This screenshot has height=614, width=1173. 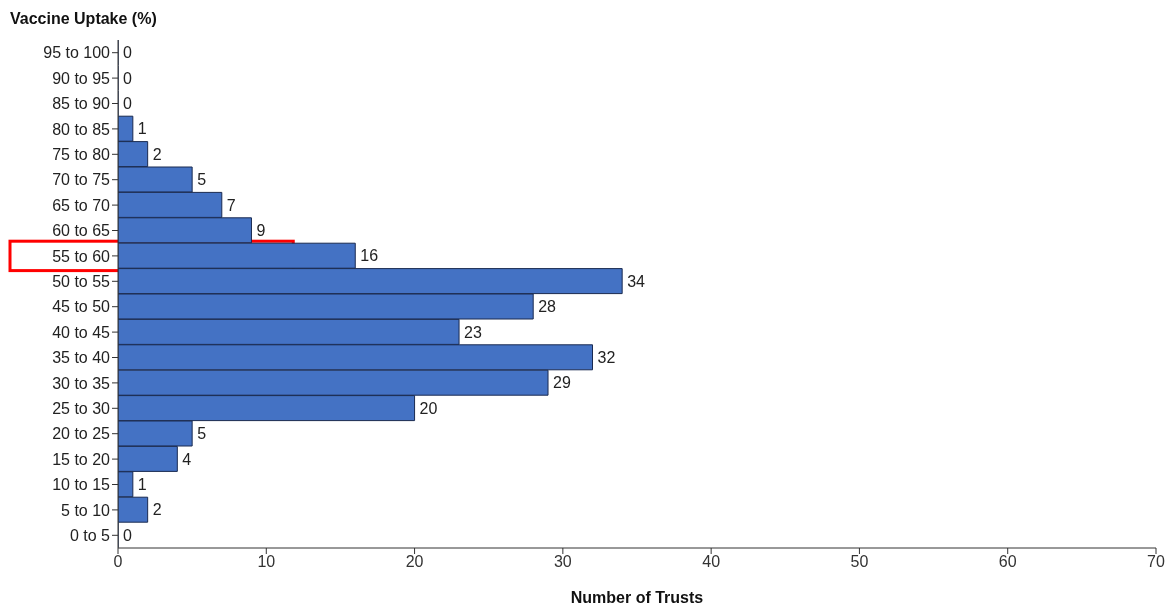 I want to click on y-tick-label: 50 to 55, so click(x=81, y=281).